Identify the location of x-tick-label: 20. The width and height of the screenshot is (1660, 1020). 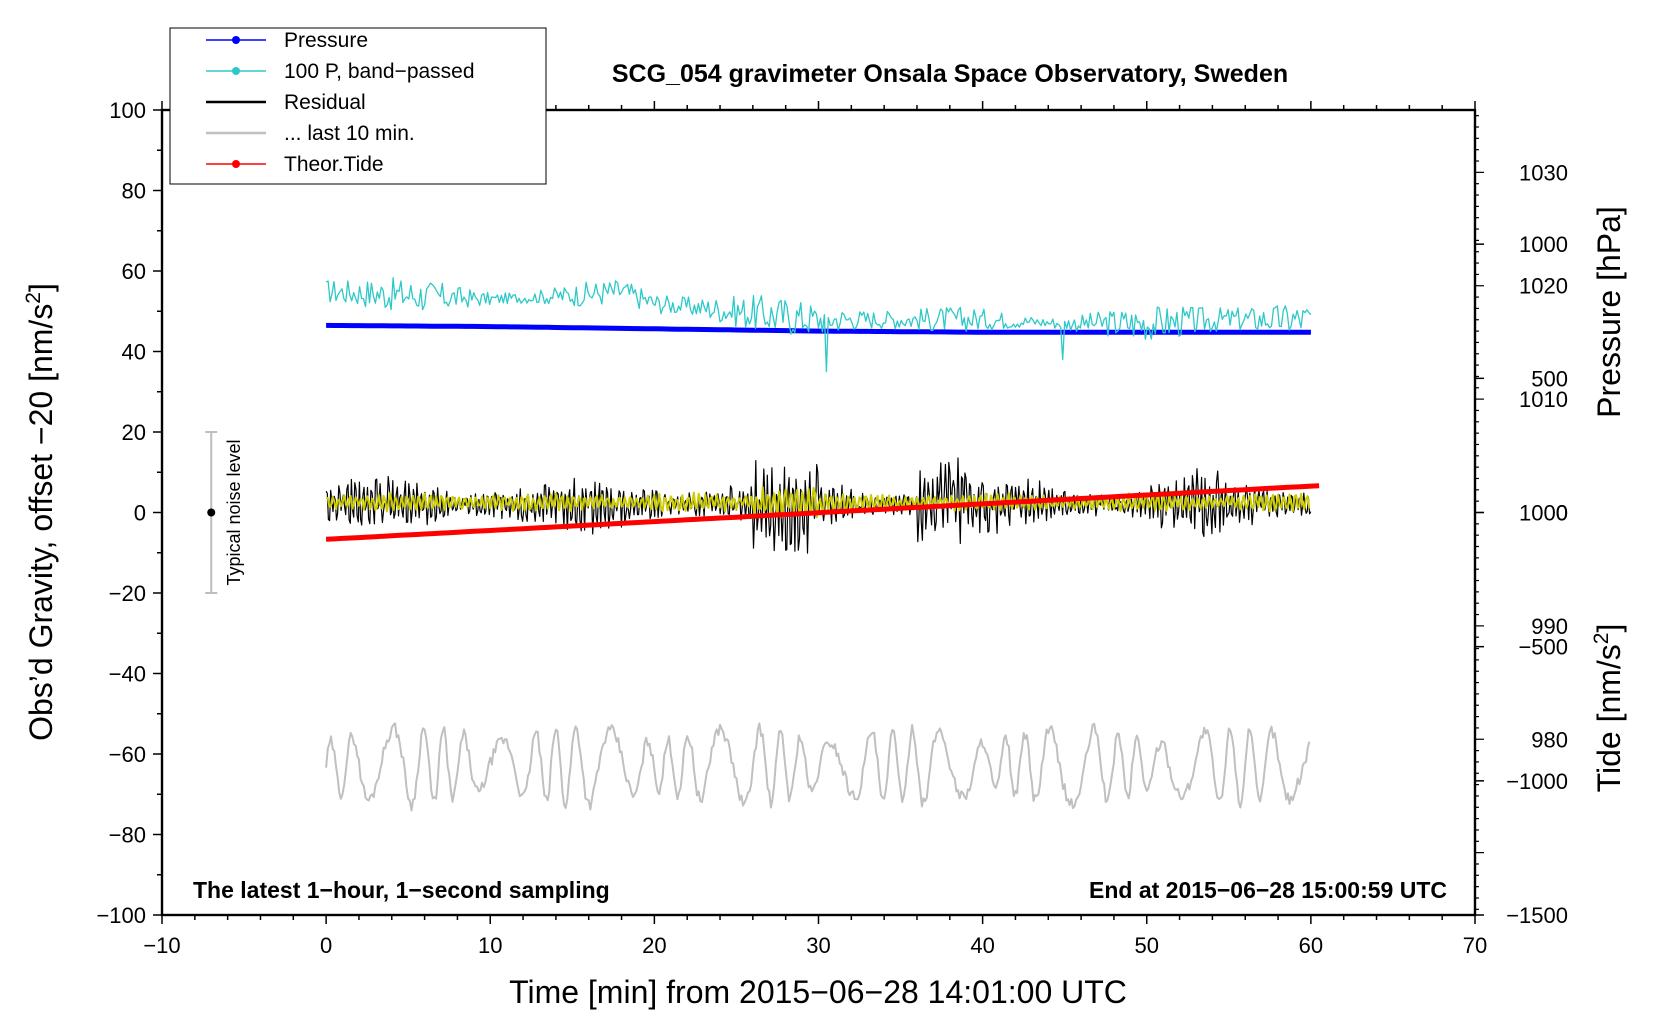
(654, 945).